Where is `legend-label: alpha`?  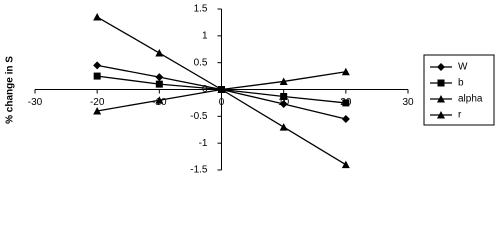 legend-label: alpha is located at coordinates (470, 99).